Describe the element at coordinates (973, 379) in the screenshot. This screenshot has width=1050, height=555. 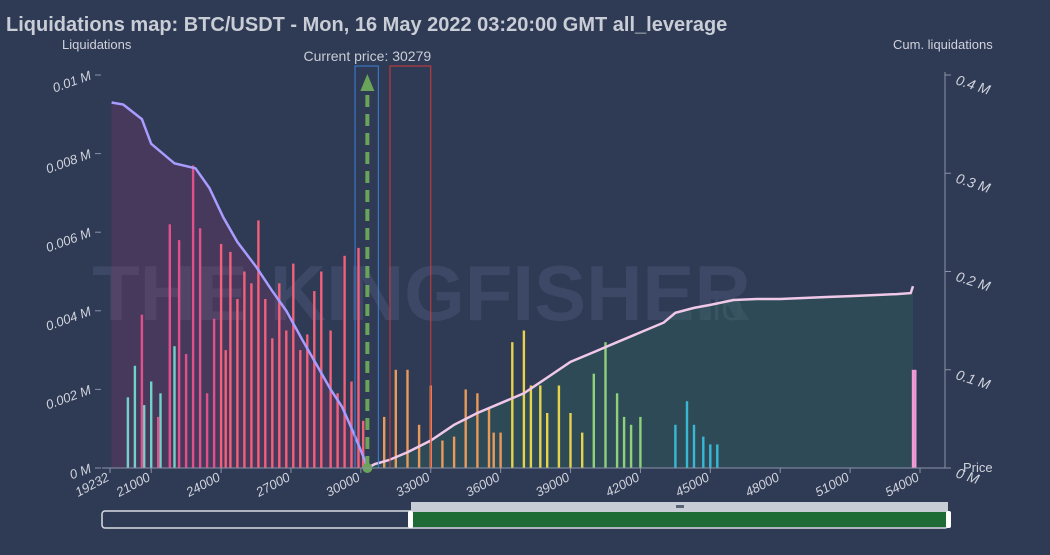
I see `y2-tick-label: 0.1 M` at that location.